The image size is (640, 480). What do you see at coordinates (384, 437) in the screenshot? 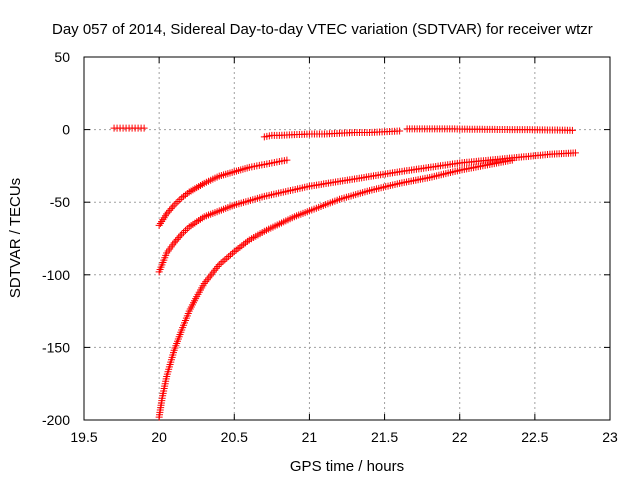
I see `x-tick-label: 21.5` at bounding box center [384, 437].